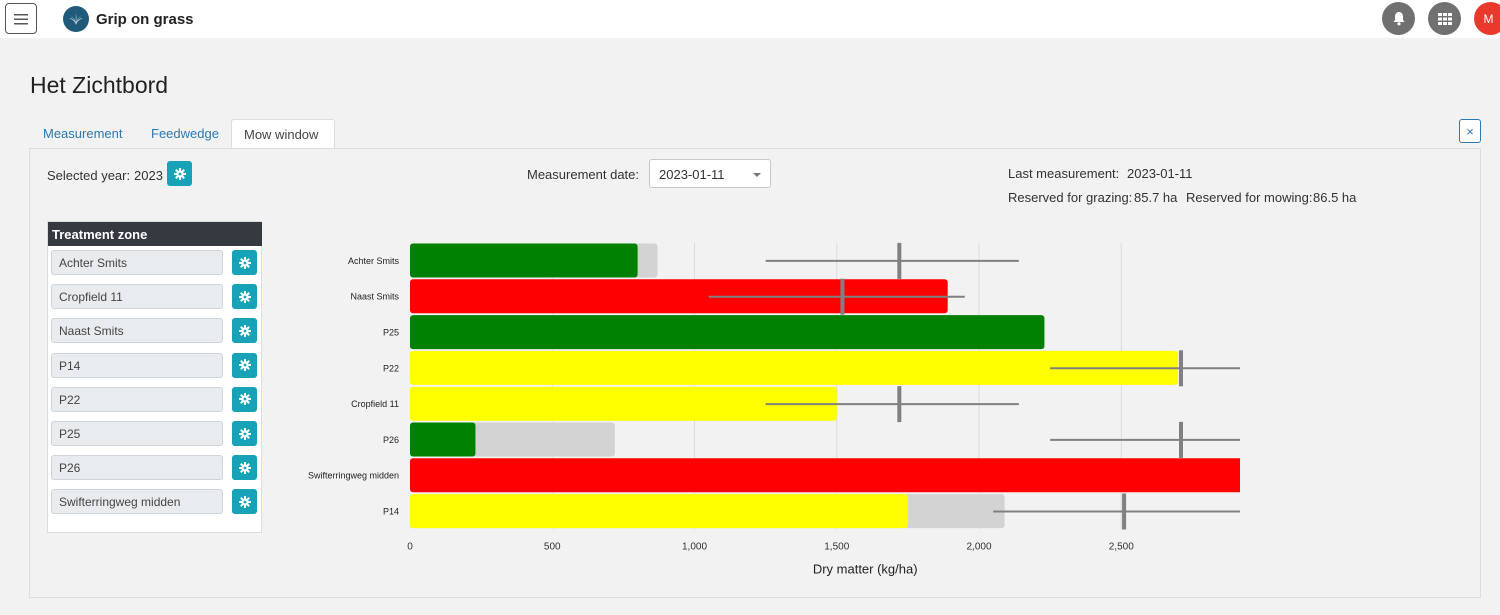 Image resolution: width=1500 pixels, height=615 pixels. Describe the element at coordinates (865, 568) in the screenshot. I see `x-axis-label: Dry matter (kg/ha)` at that location.